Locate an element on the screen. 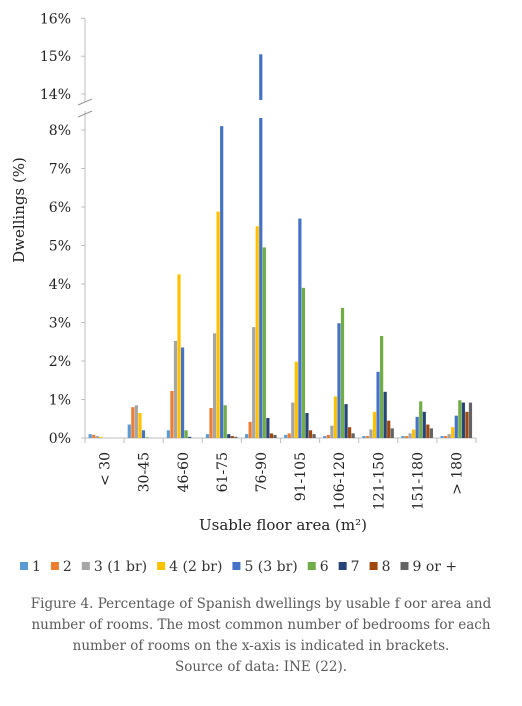 This screenshot has height=706, width=522. legend-label: 1 is located at coordinates (36, 567).